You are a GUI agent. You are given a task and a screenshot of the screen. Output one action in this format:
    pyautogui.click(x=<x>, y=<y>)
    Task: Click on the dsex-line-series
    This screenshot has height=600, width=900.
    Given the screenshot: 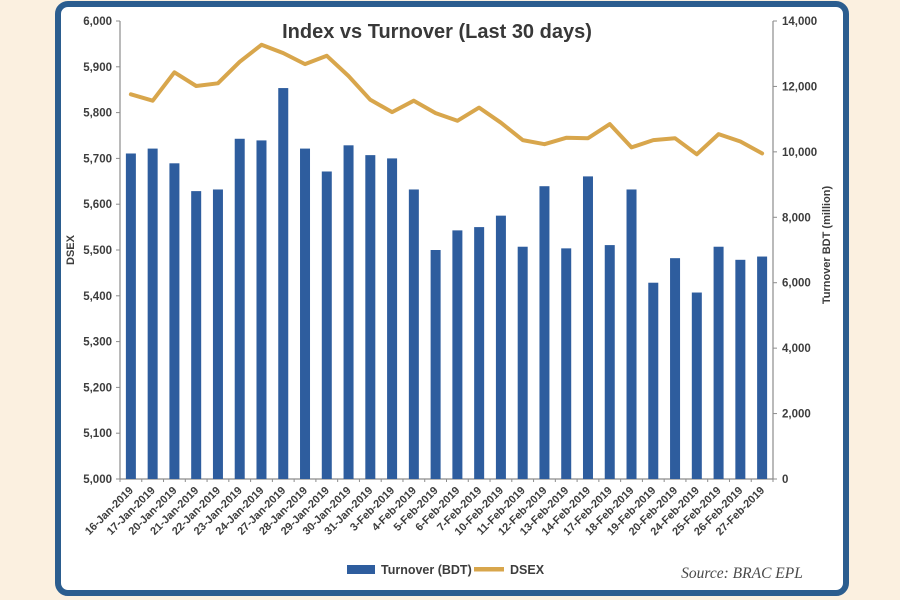 What is the action you would take?
    pyautogui.click(x=446, y=99)
    